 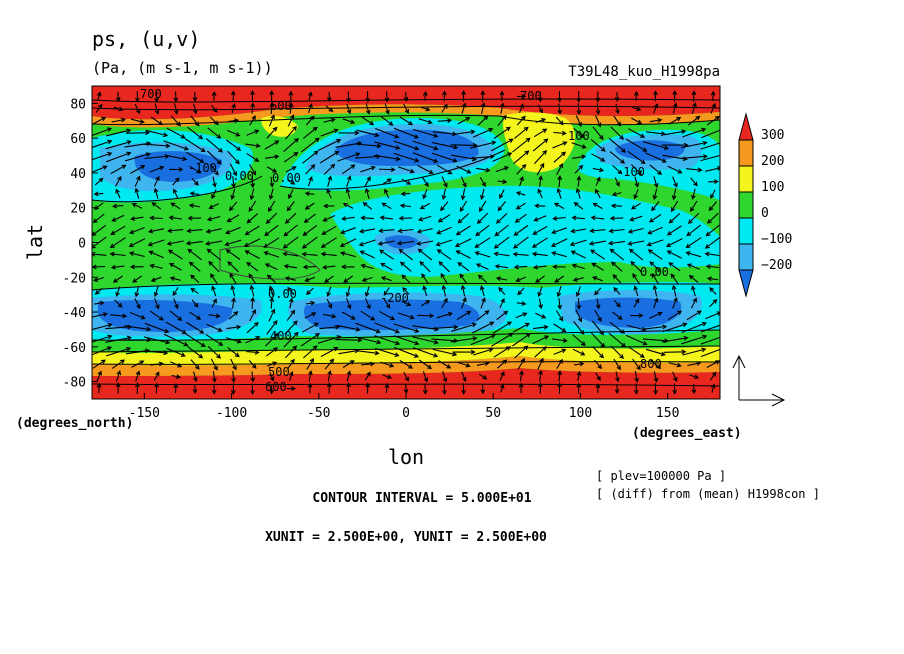 I want to click on contour-label-500-south: 500, so click(x=279, y=372).